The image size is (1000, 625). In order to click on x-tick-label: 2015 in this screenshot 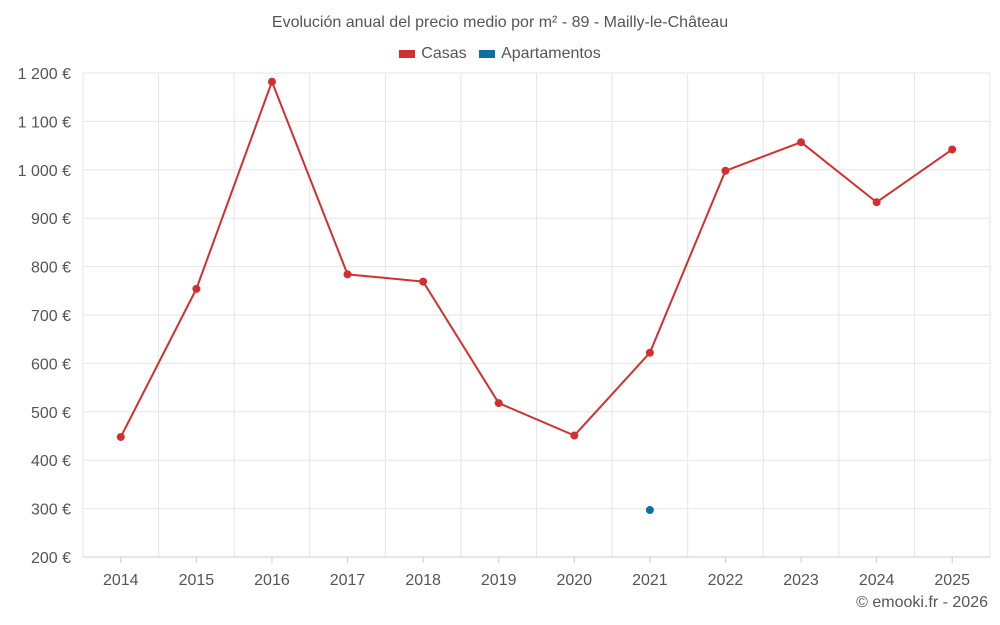, I will do `click(197, 580)`.